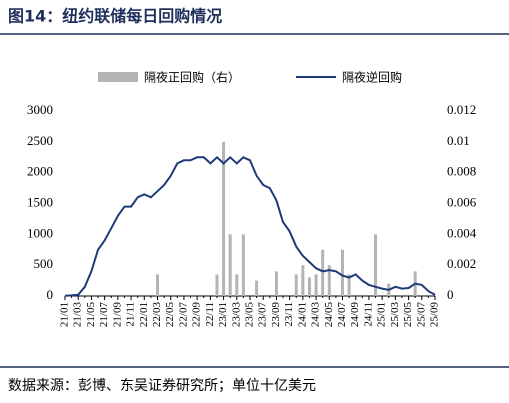 This screenshot has height=403, width=509. I want to click on y2-tick-label: 0.008, so click(461, 171).